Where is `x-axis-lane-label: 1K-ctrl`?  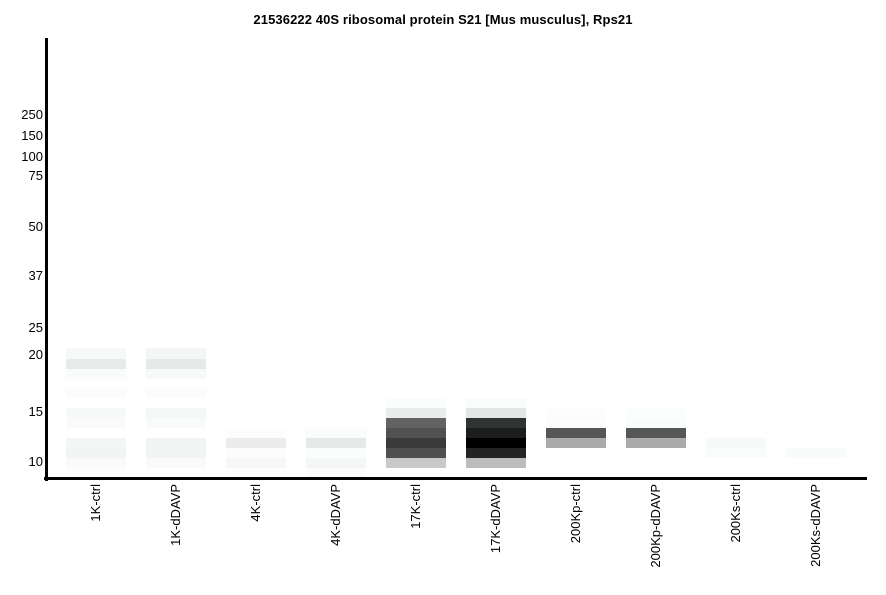
x-axis-lane-label: 1K-ctrl is located at coordinates (95, 503).